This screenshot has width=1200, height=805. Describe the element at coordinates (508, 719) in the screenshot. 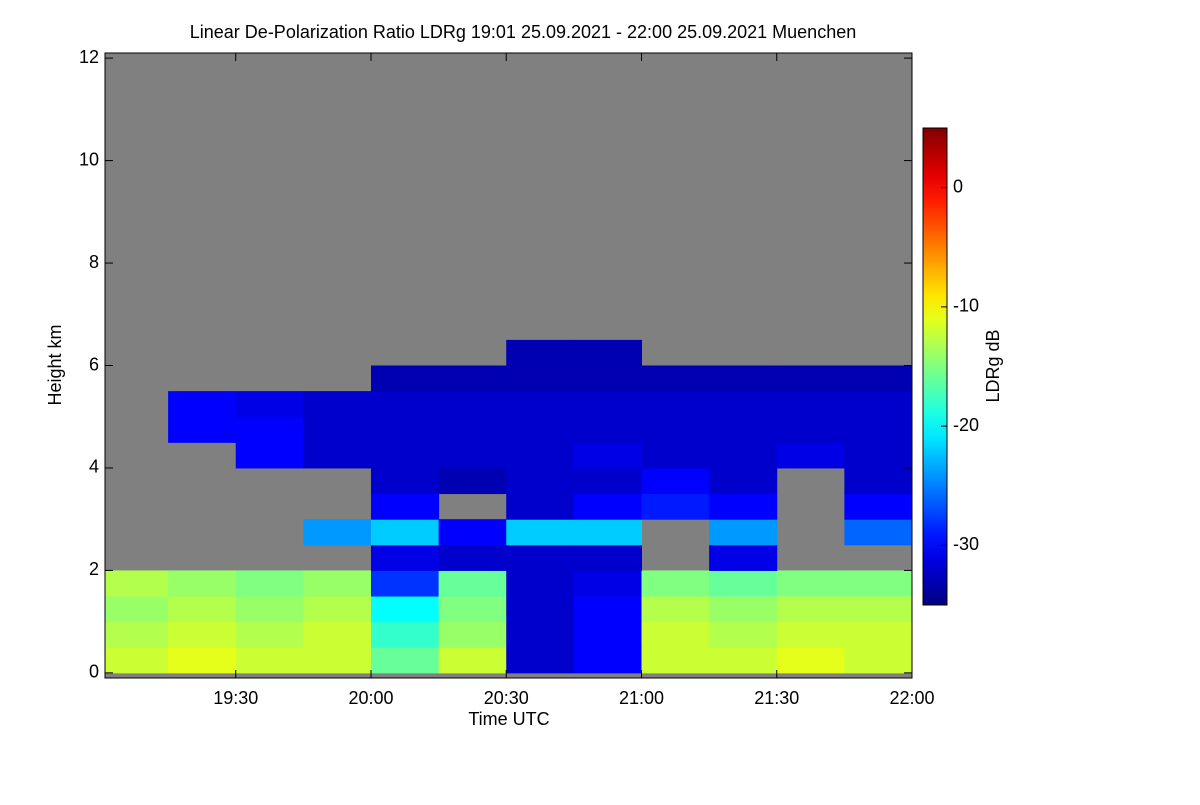

I see `x-axis-label: Time UTC` at that location.